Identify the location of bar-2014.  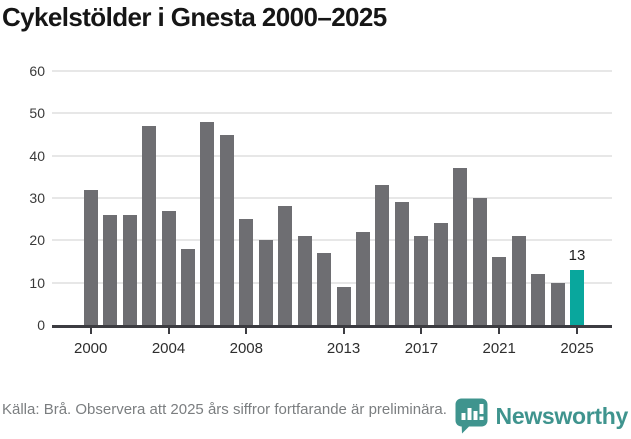
(363, 278).